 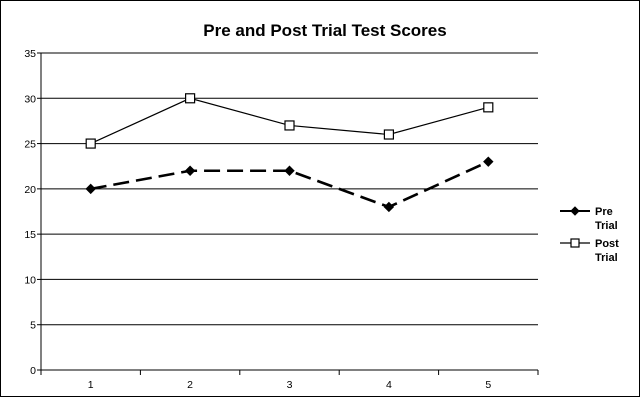 What do you see at coordinates (30, 54) in the screenshot?
I see `y-tick-label: 35` at bounding box center [30, 54].